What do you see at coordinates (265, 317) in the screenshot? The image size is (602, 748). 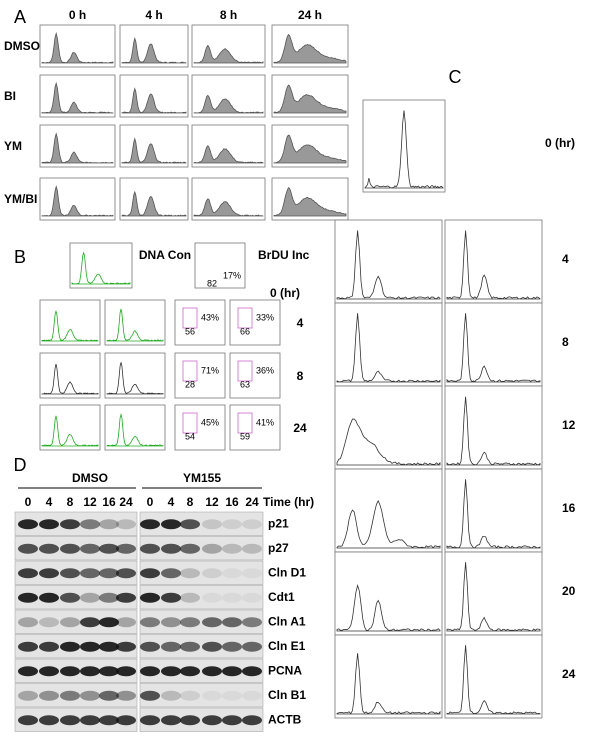 I see `label: 33%` at bounding box center [265, 317].